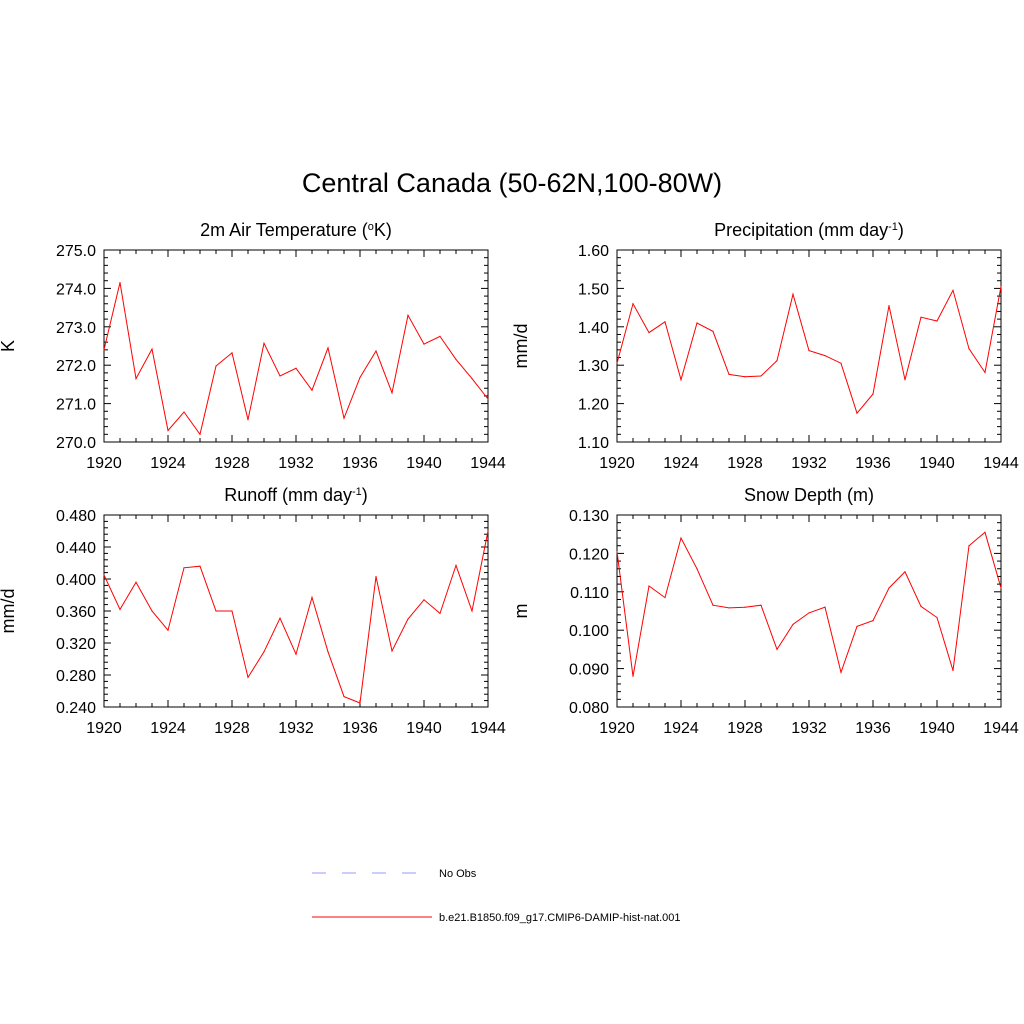  Describe the element at coordinates (593, 366) in the screenshot. I see `y-tick-label: 1.30` at that location.